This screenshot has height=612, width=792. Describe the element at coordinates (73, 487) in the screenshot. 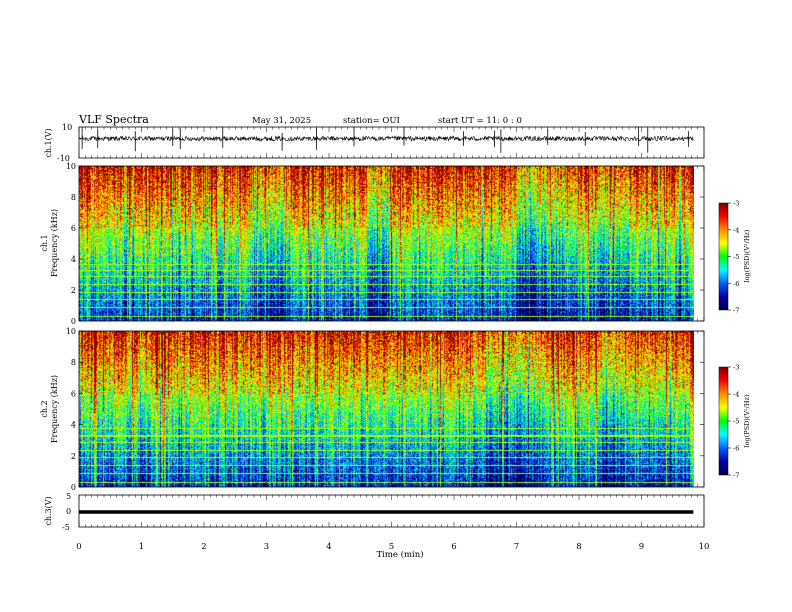

I see `ch2-spectrogram-ytick-label: 0` at that location.